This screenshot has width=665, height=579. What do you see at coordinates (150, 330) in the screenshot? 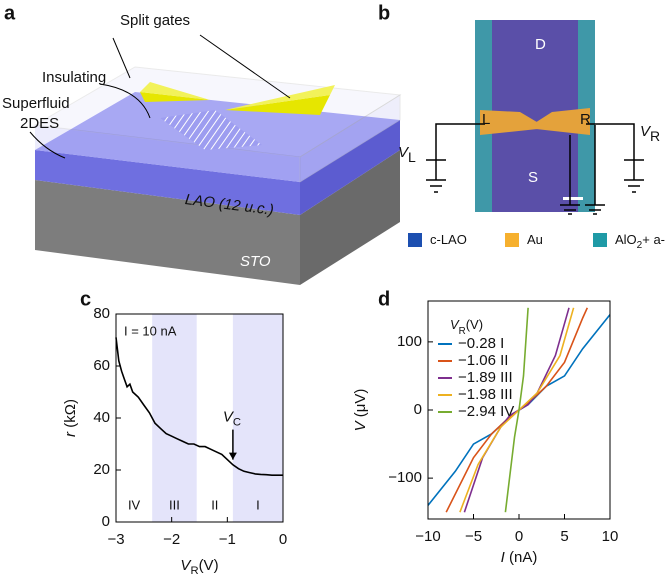
I see `annotation: I = 10 nA` at bounding box center [150, 330].